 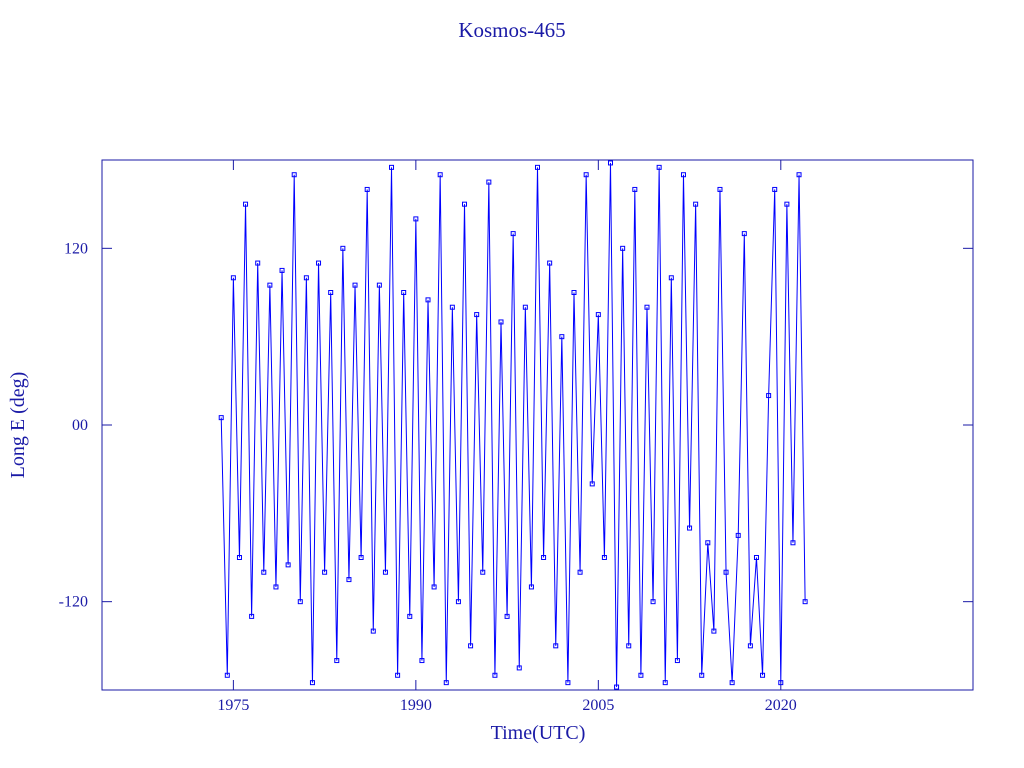 I want to click on x-tick-label: 2005, so click(x=598, y=705).